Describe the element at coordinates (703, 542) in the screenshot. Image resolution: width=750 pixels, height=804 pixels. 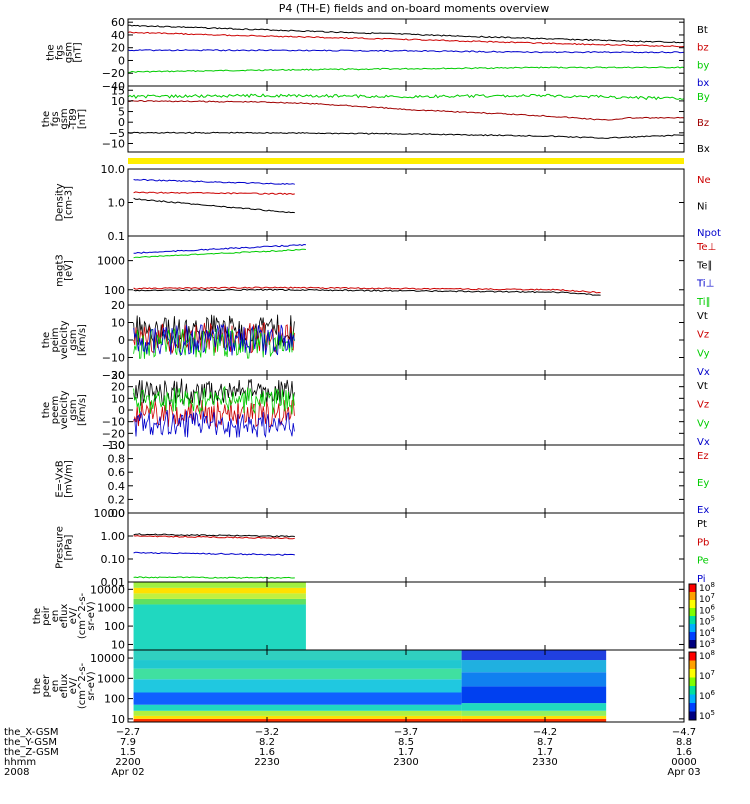
I see `legend-entry: Pb` at that location.